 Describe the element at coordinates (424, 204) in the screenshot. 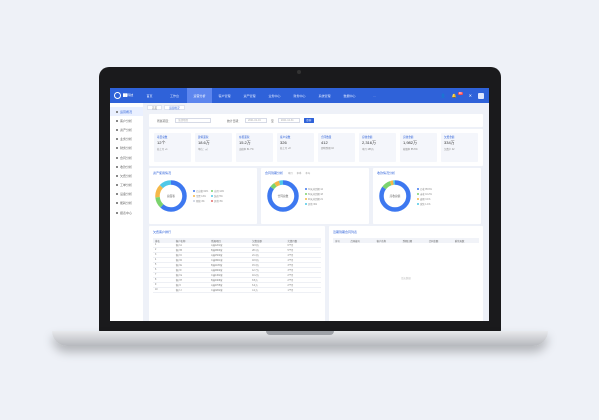

I see `legend-item: 减免 1.1%` at that location.